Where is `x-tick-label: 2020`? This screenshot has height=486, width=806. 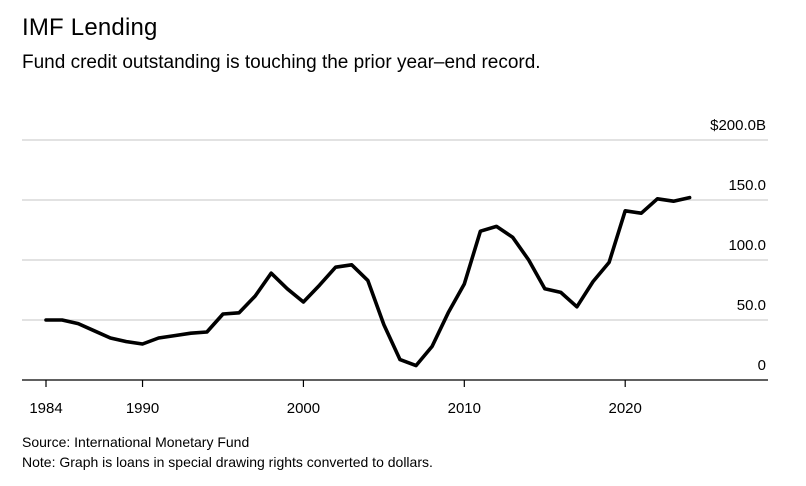
x-tick-label: 2020 is located at coordinates (625, 408).